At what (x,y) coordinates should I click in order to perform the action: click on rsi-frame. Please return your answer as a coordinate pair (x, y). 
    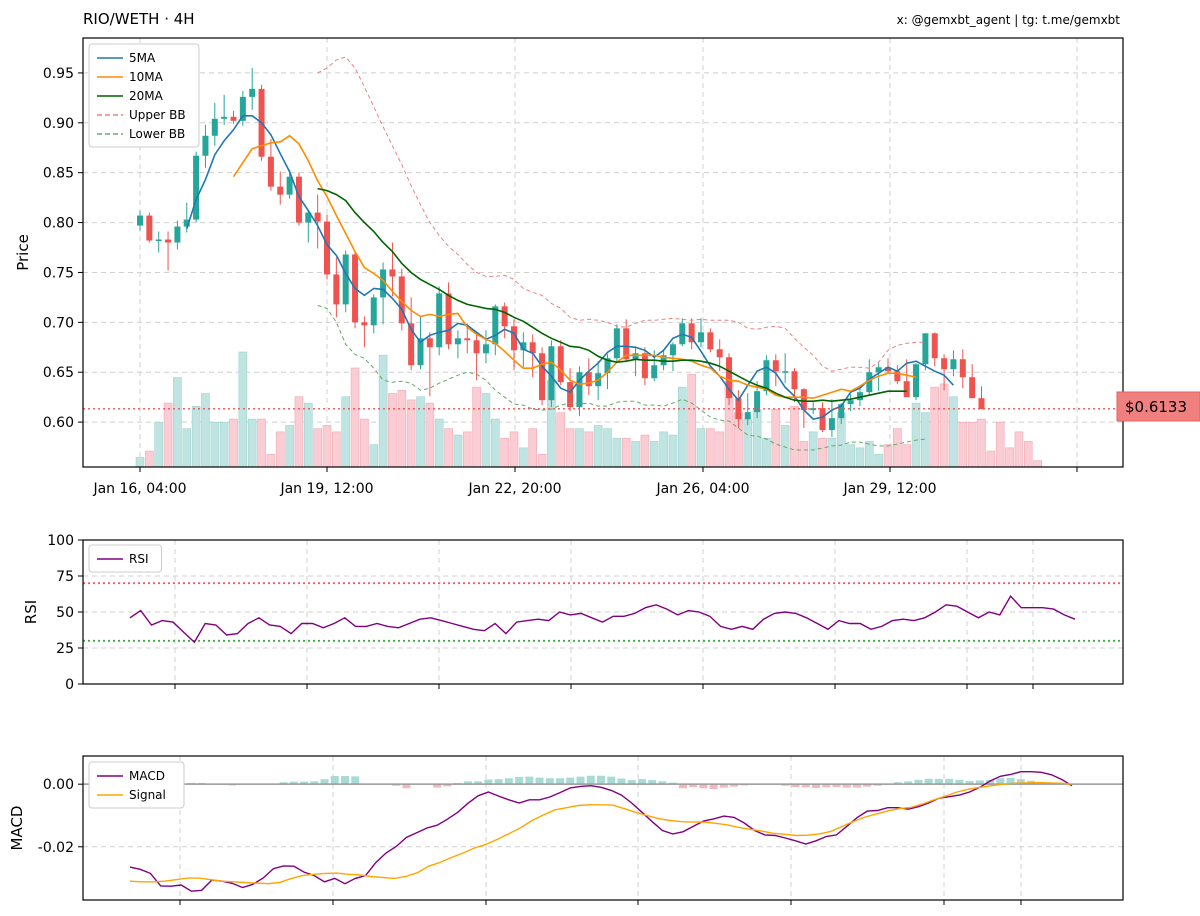
    Looking at the image, I should click on (603, 612).